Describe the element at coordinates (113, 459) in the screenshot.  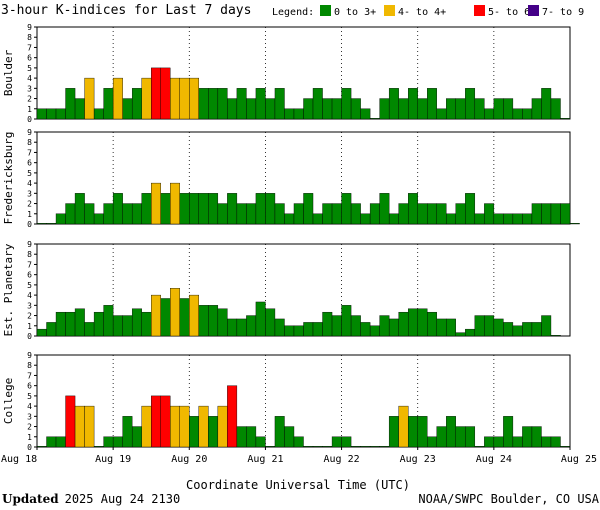
I see `x-tick-label: Aug 19` at that location.